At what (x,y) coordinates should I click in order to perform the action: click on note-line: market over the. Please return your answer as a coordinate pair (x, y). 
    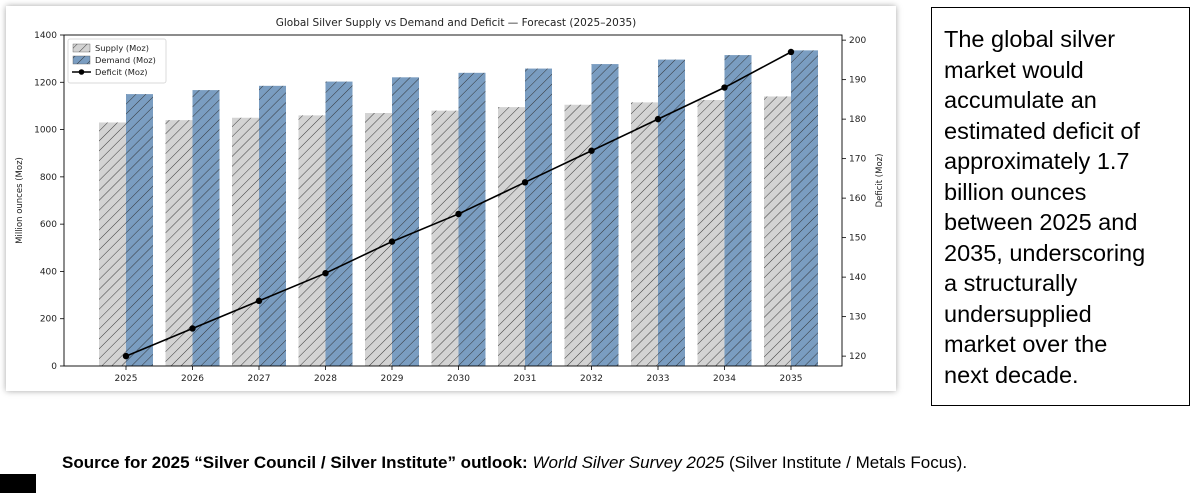
    Looking at the image, I should click on (1026, 344).